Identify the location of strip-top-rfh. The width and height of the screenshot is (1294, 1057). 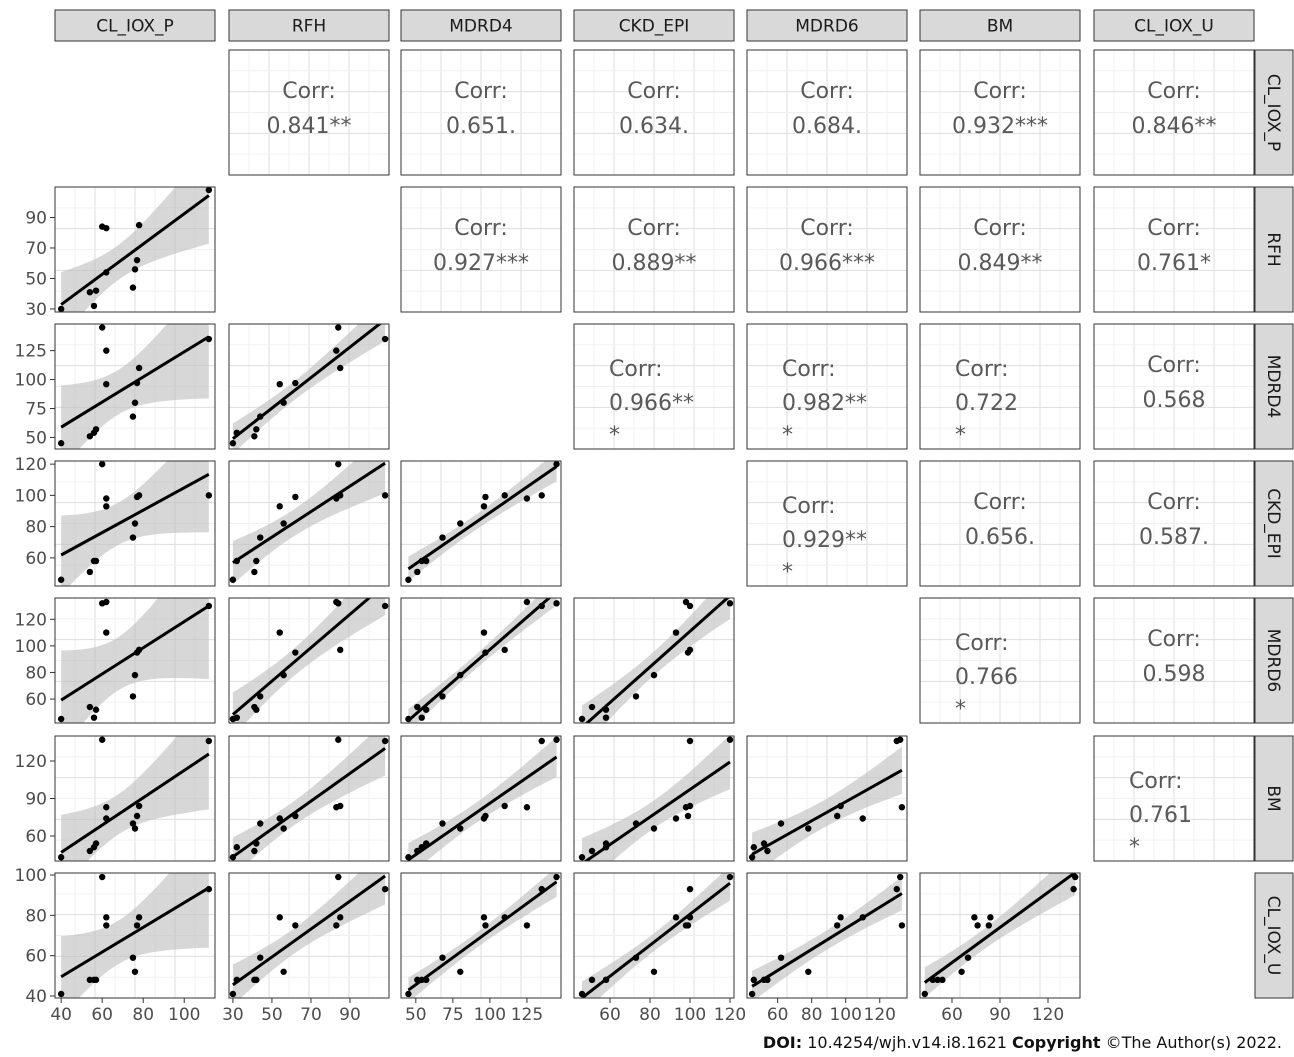
(309, 25).